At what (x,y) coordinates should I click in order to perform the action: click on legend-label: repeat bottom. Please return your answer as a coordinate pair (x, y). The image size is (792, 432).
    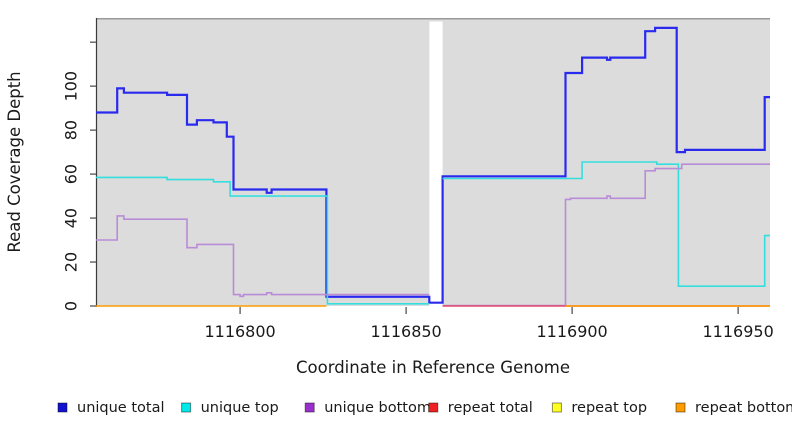
    Looking at the image, I should click on (743, 408).